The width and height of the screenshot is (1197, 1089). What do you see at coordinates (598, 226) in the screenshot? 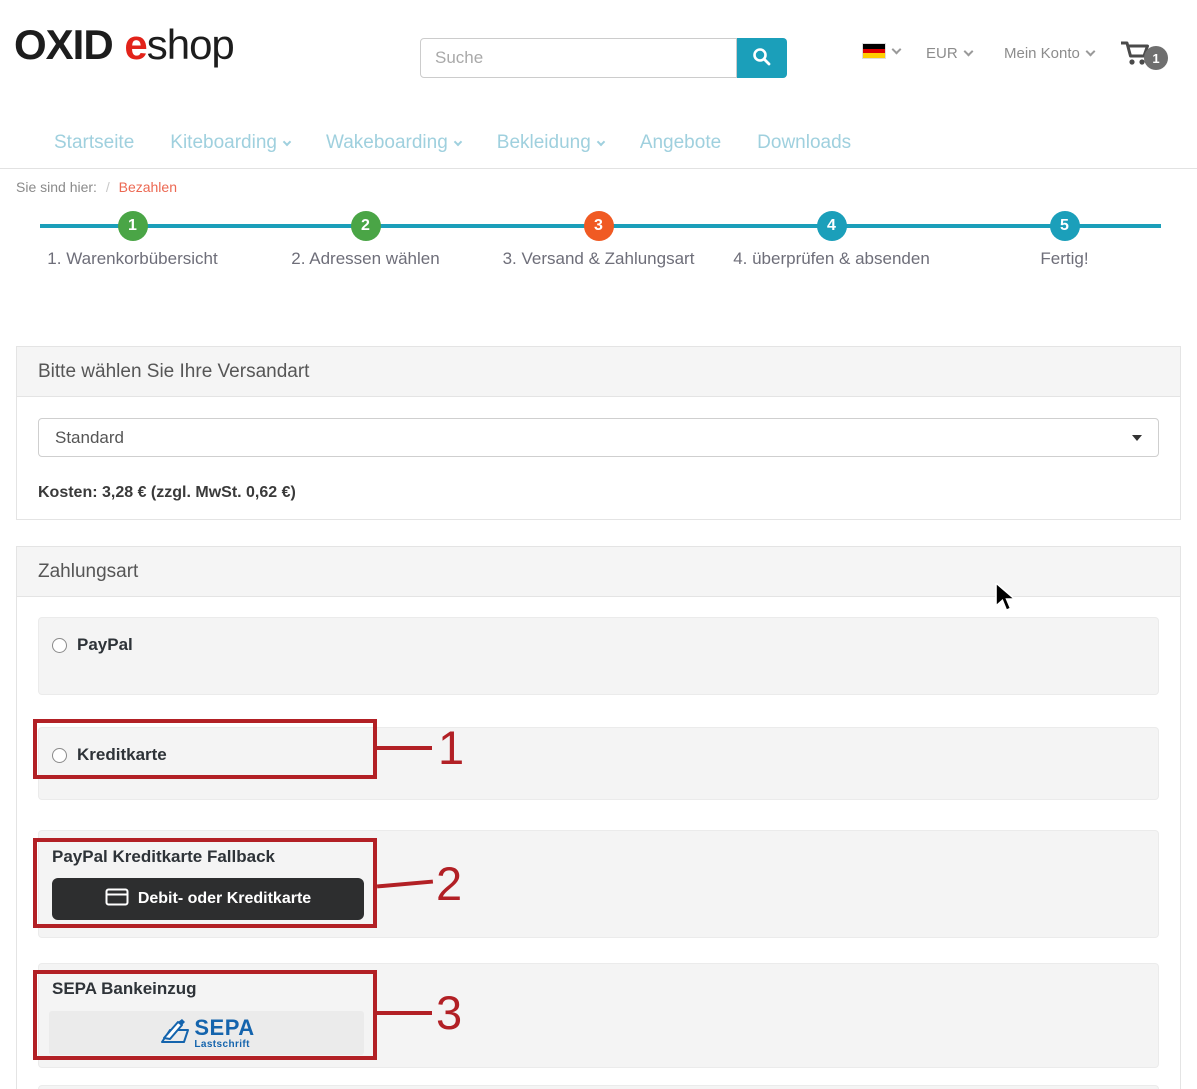
I see `step-3-circle: 3` at bounding box center [598, 226].